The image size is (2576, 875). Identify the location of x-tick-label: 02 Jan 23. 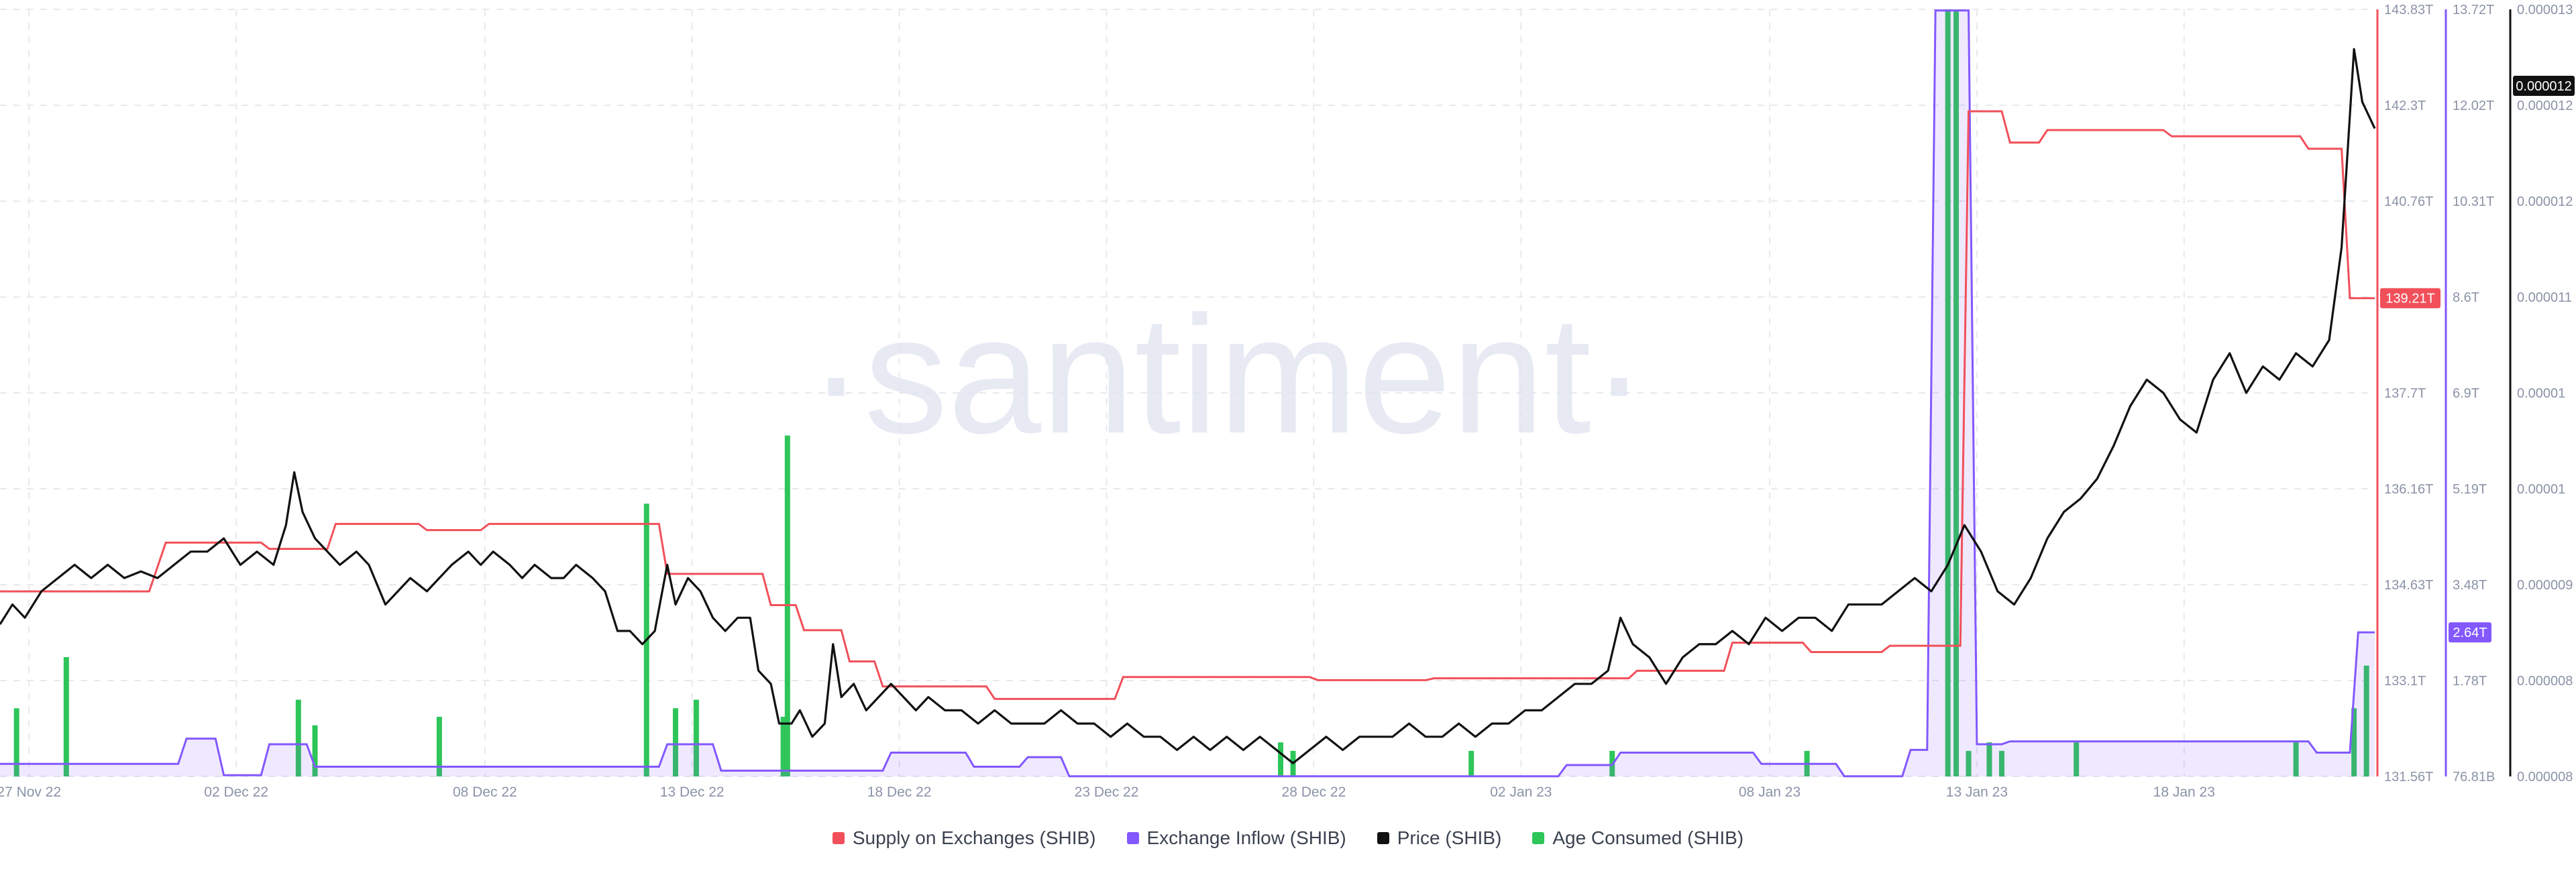
(1521, 792).